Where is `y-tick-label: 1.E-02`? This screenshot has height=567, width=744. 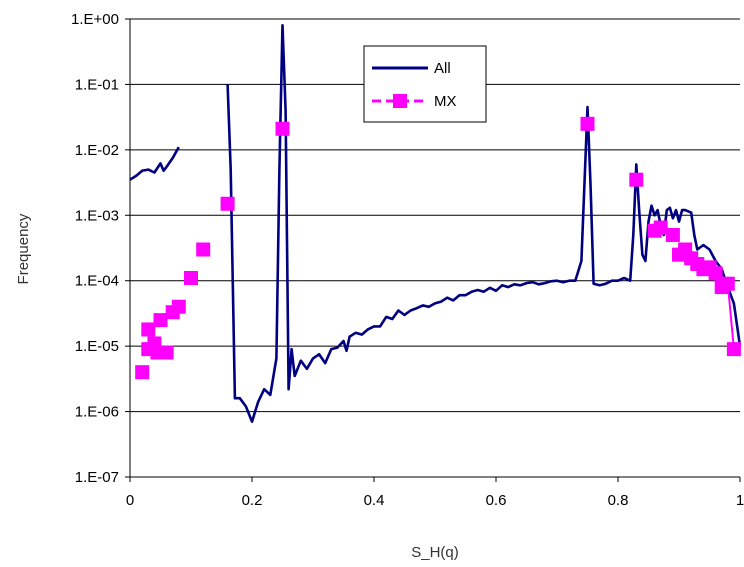 y-tick-label: 1.E-02 is located at coordinates (97, 150).